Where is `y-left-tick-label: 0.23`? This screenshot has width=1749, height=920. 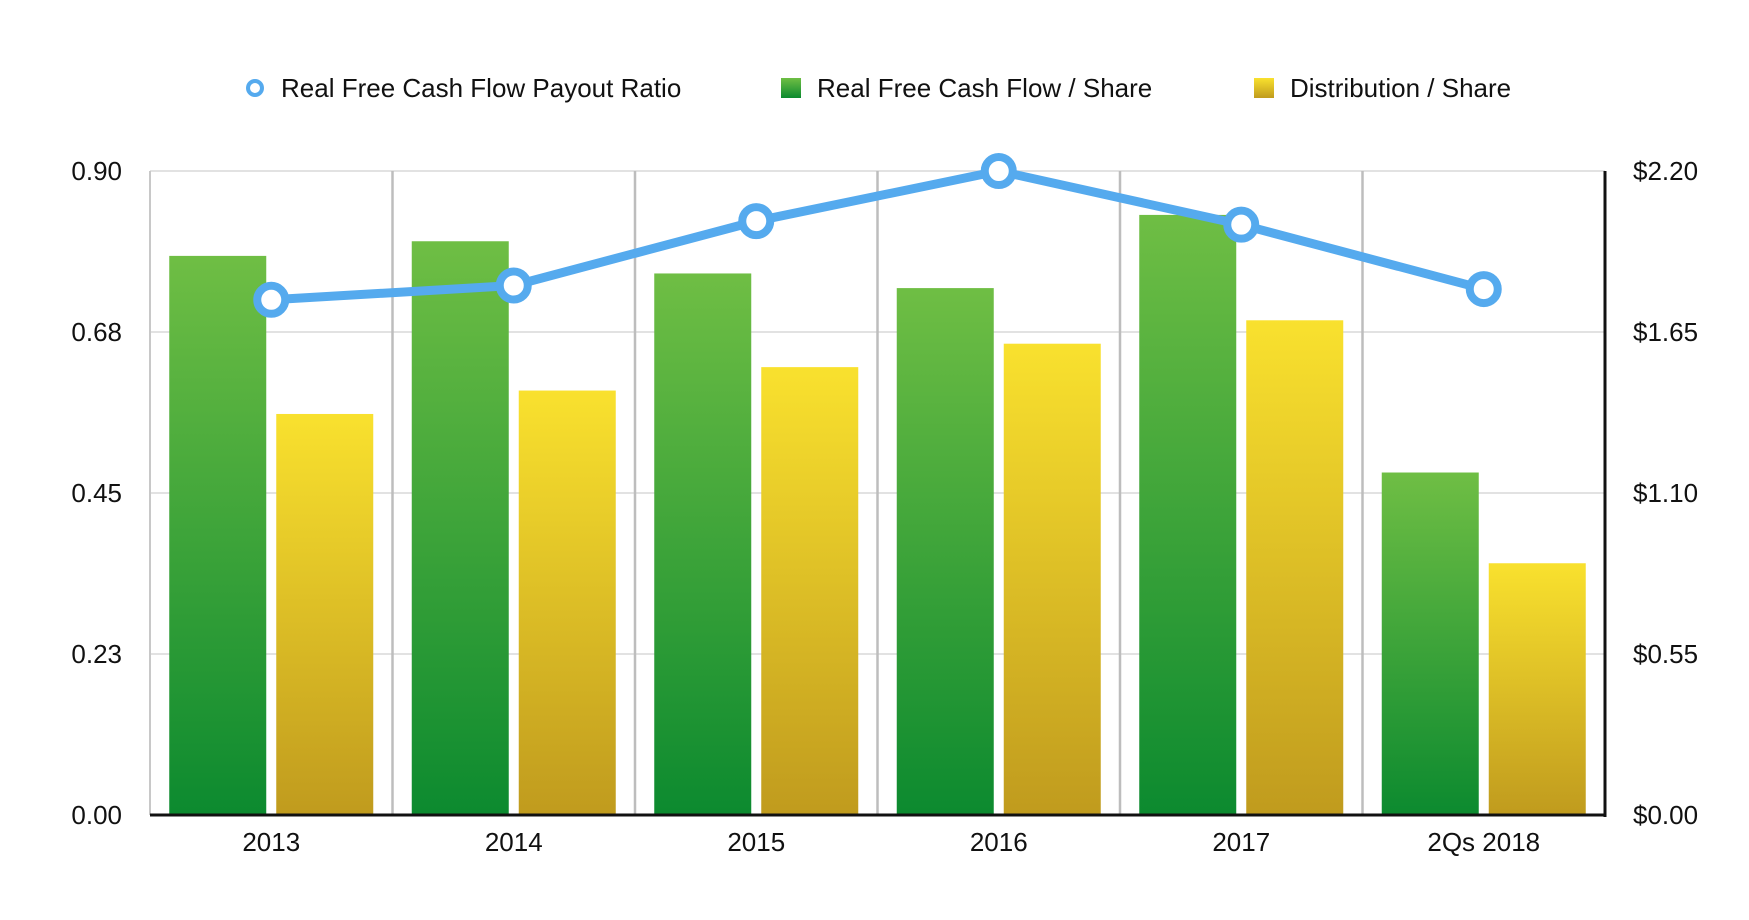
y-left-tick-label: 0.23 is located at coordinates (96, 654).